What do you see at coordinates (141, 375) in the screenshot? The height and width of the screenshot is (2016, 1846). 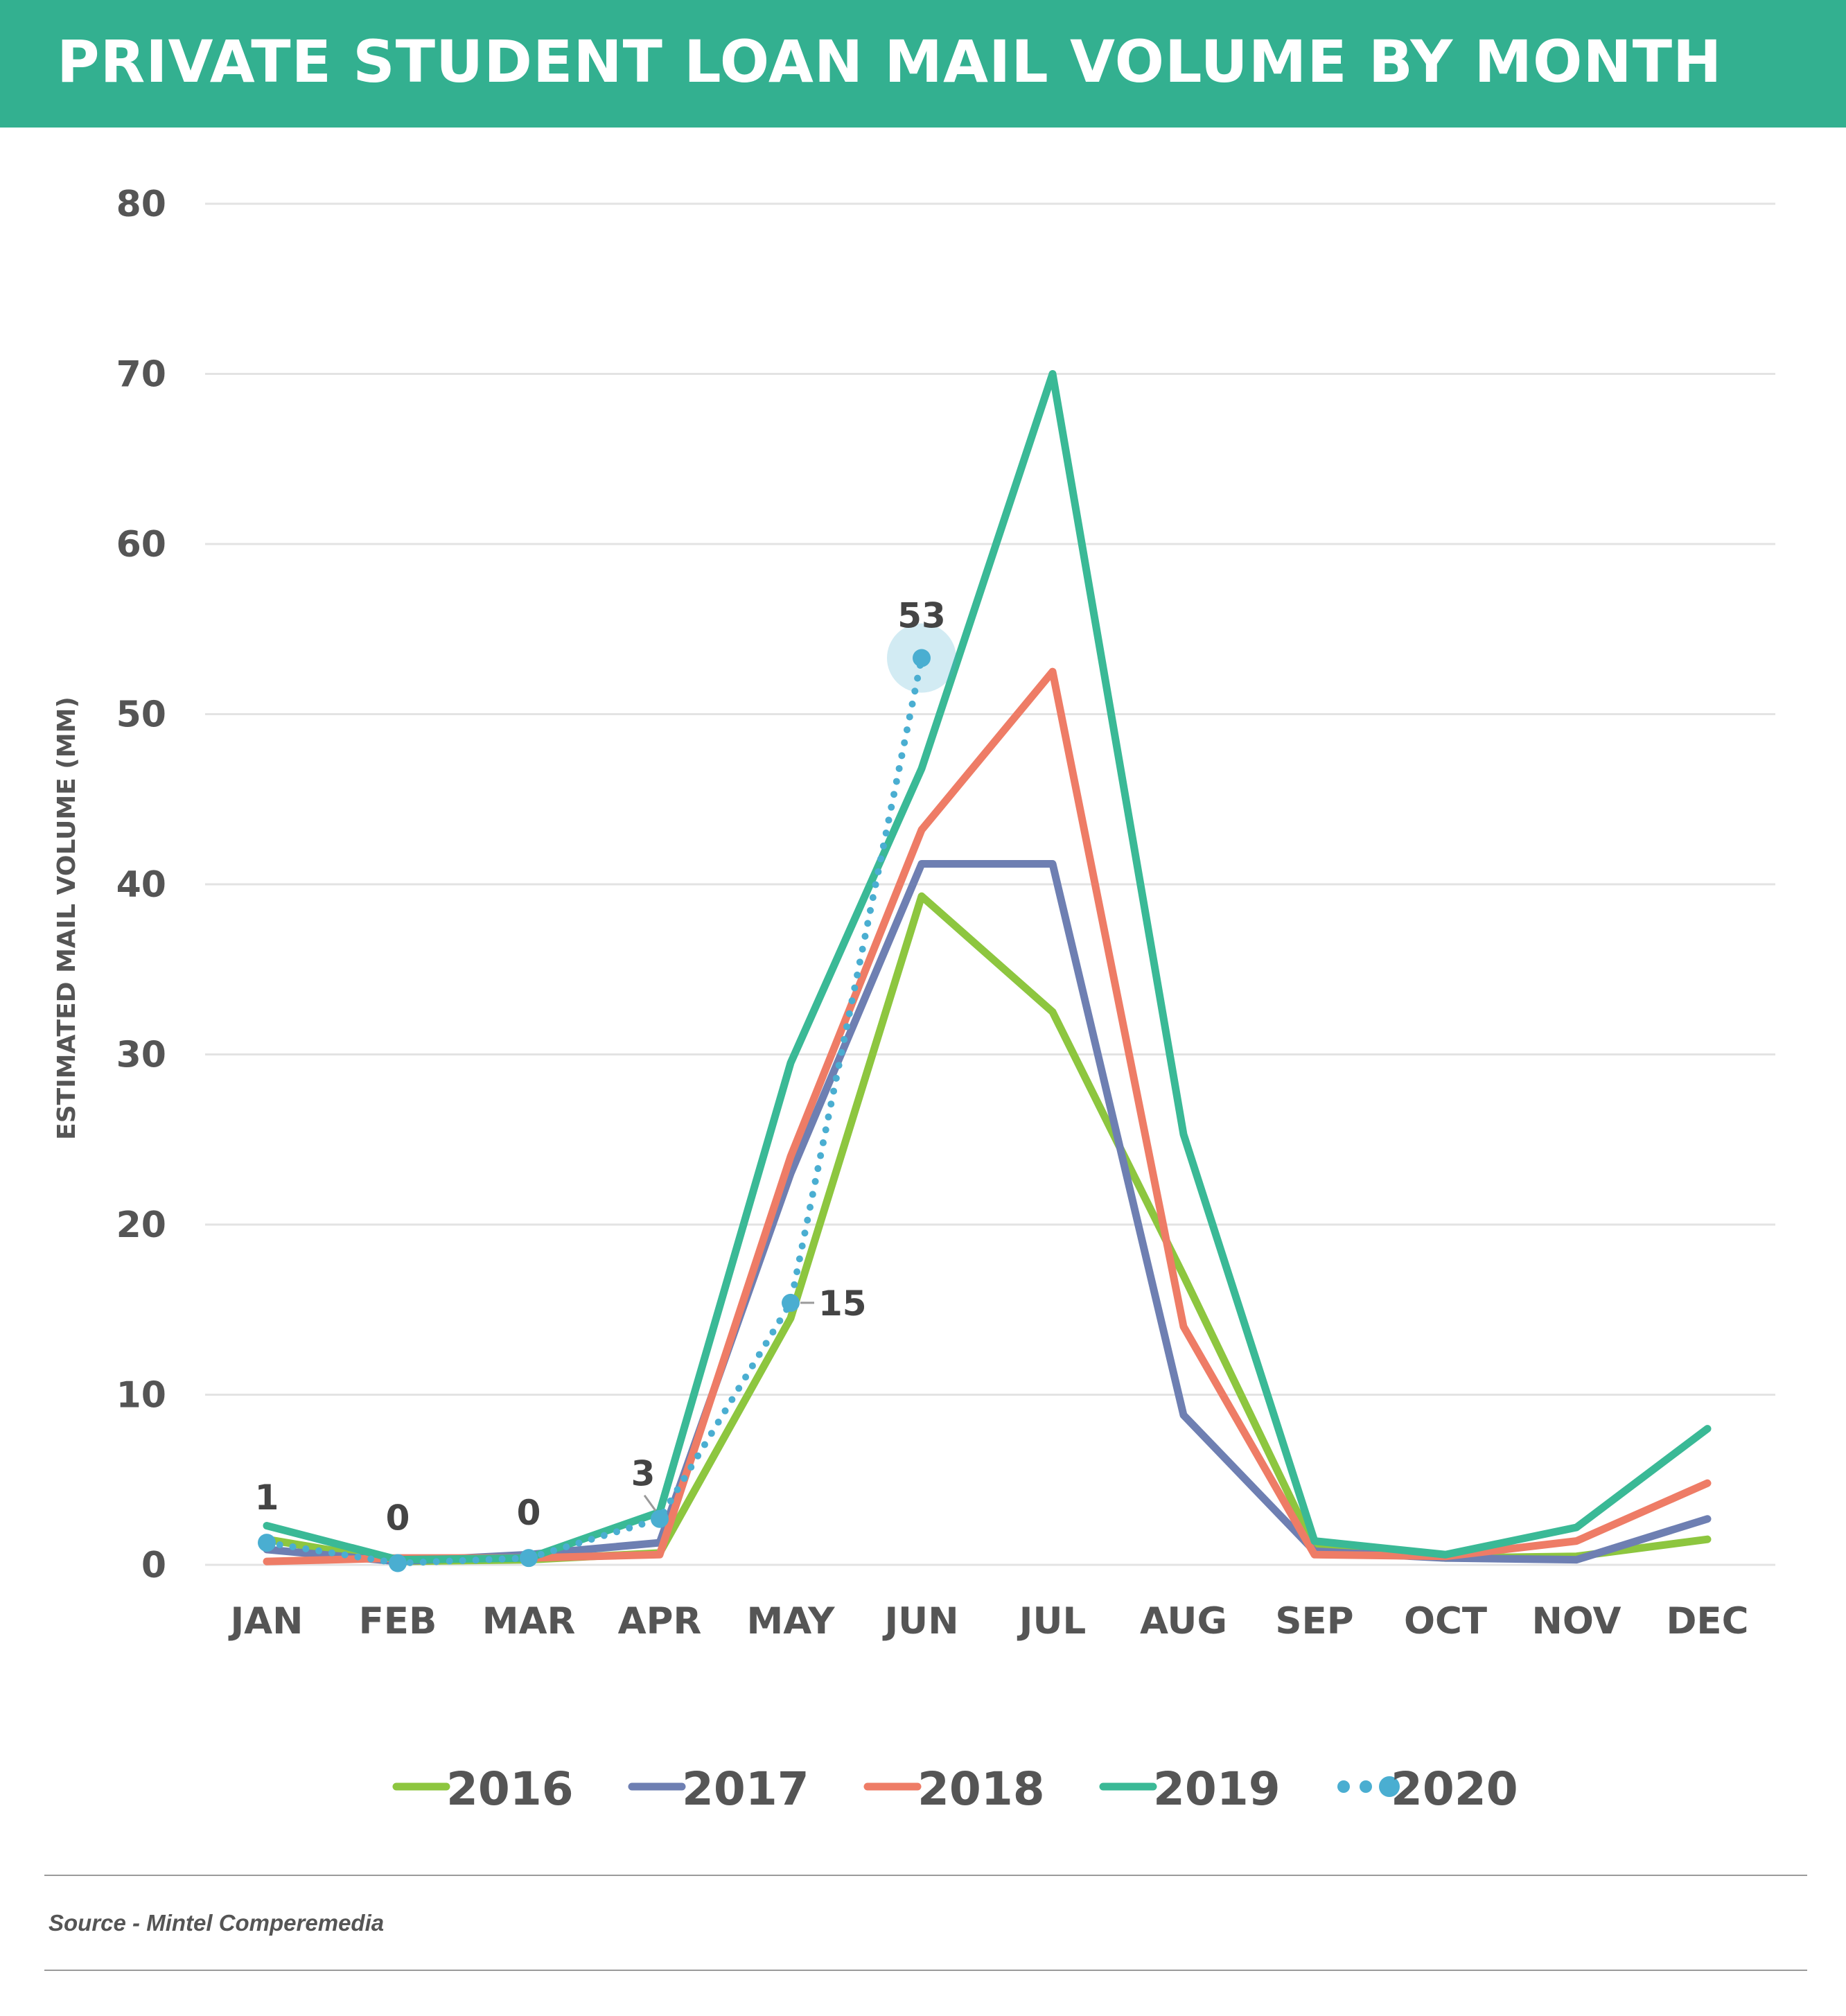 I see `y-tick-label: 70` at bounding box center [141, 375].